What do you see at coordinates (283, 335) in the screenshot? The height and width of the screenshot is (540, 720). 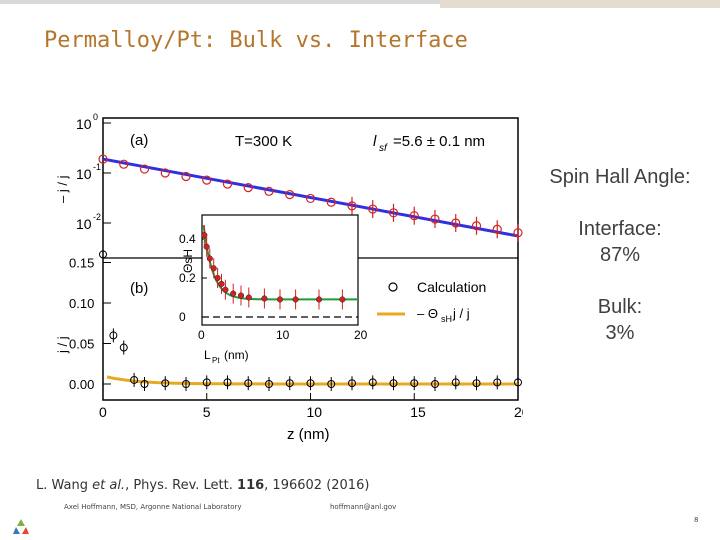 I see `inset-xtick-label: 10` at bounding box center [283, 335].